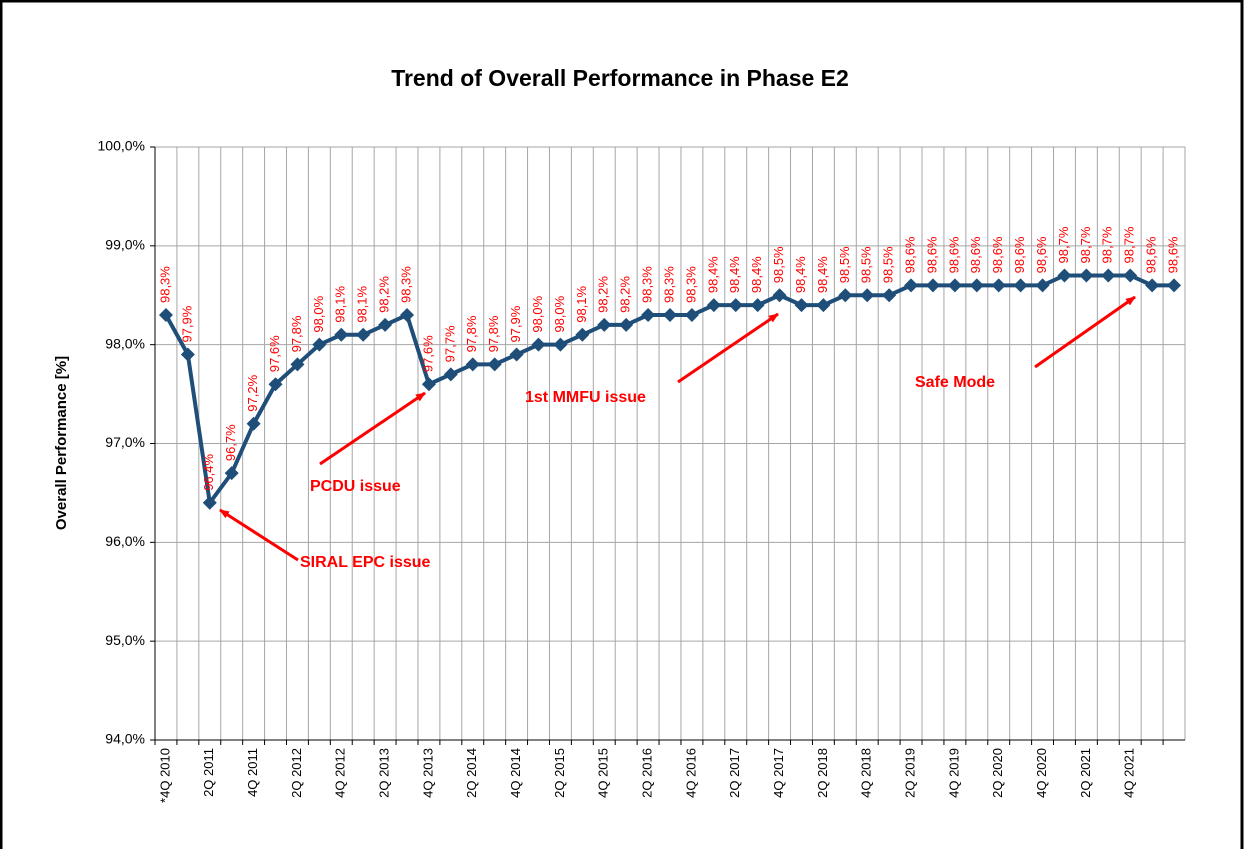  I want to click on x-tick-label: 4Q 2021, so click(1129, 773).